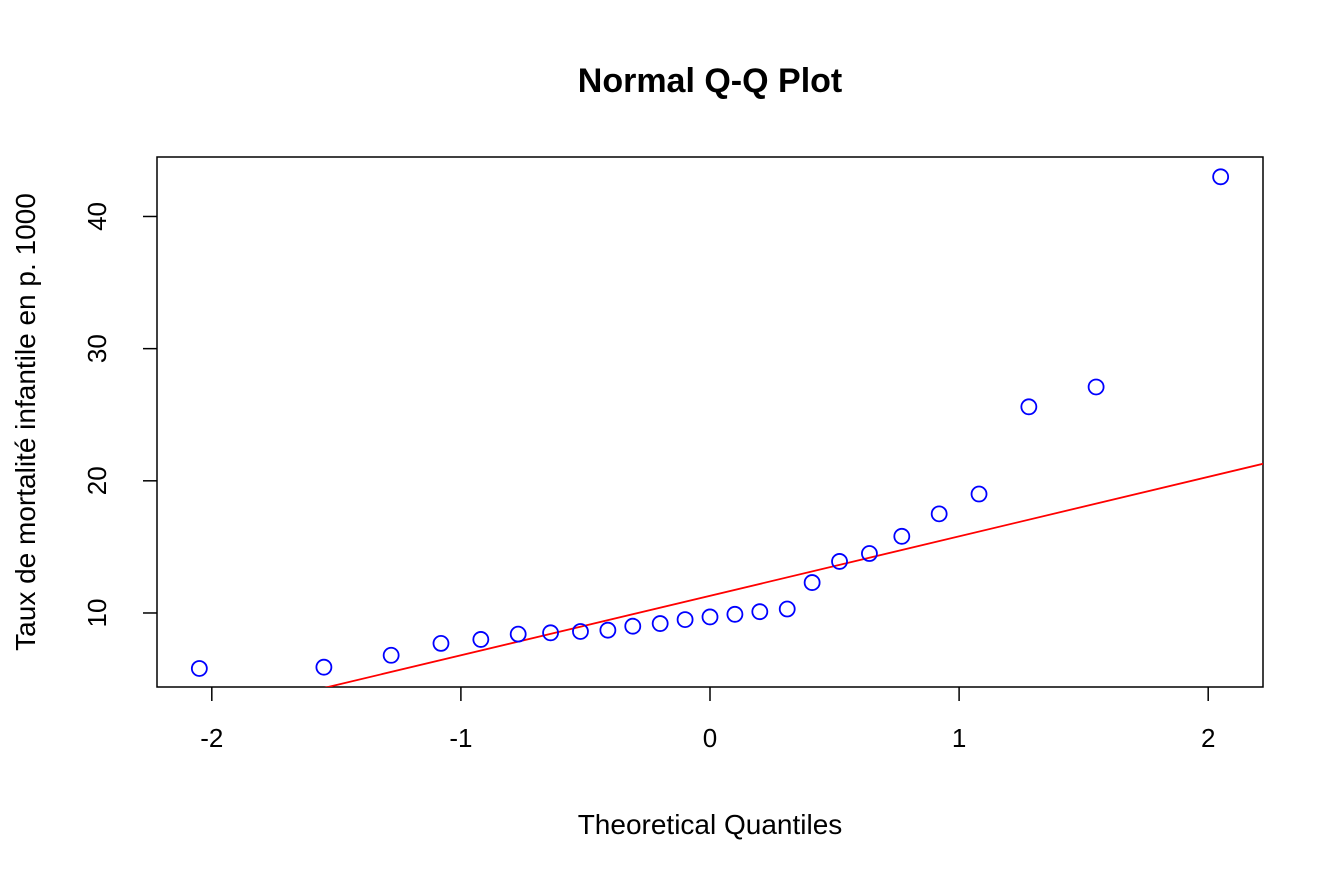 This screenshot has height=883, width=1344. What do you see at coordinates (97, 613) in the screenshot?
I see `y-tick-label: 10` at bounding box center [97, 613].